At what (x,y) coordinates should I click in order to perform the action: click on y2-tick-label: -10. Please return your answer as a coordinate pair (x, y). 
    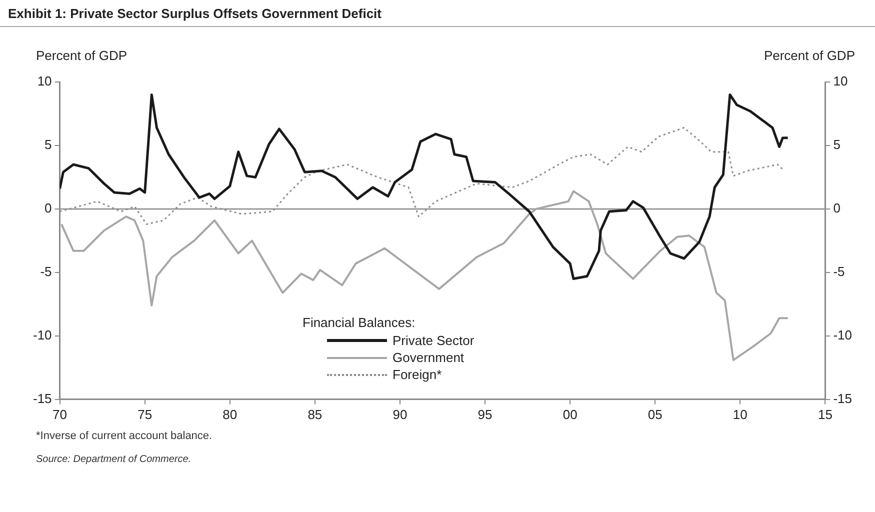
    Looking at the image, I should click on (842, 335).